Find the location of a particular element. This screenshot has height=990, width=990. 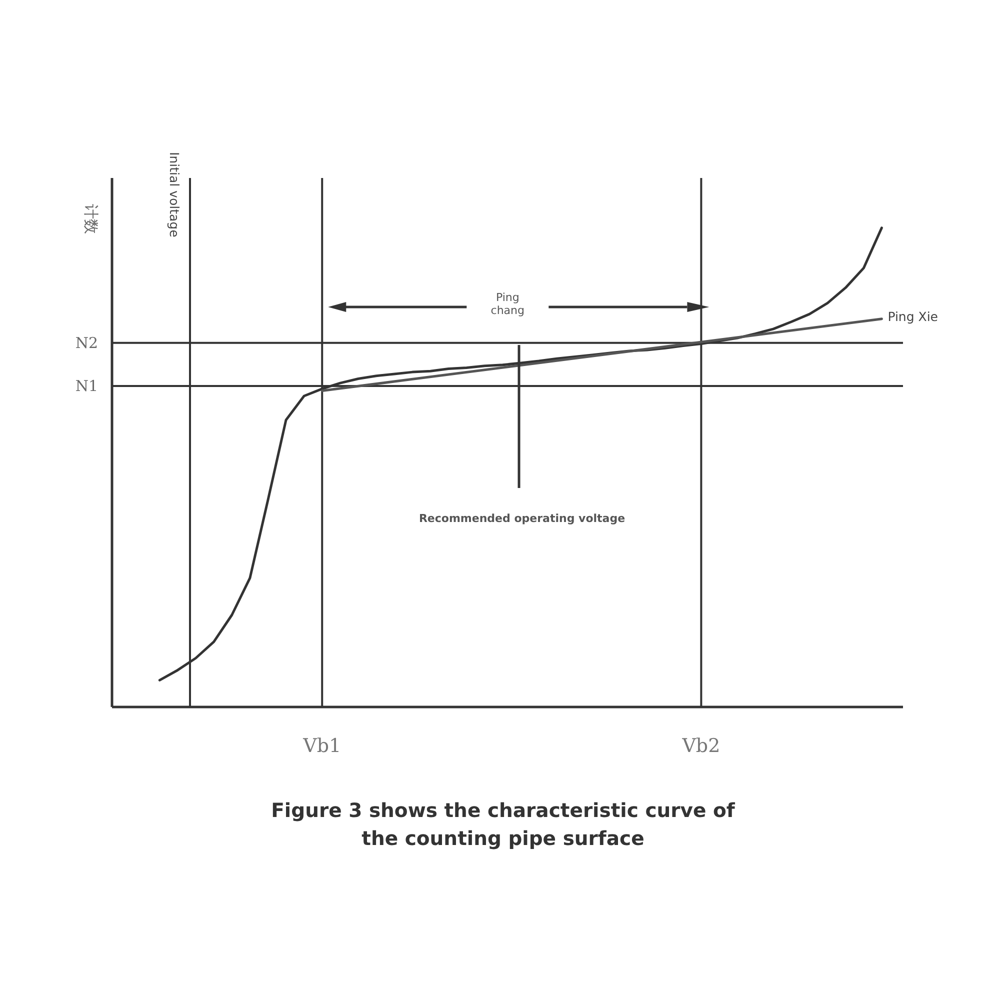

annotation: Recommended operating voltage is located at coordinates (522, 518).